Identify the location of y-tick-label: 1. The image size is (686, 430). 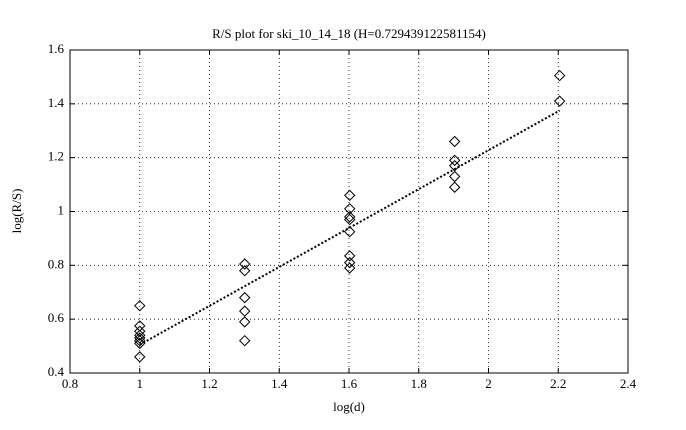
(61, 209).